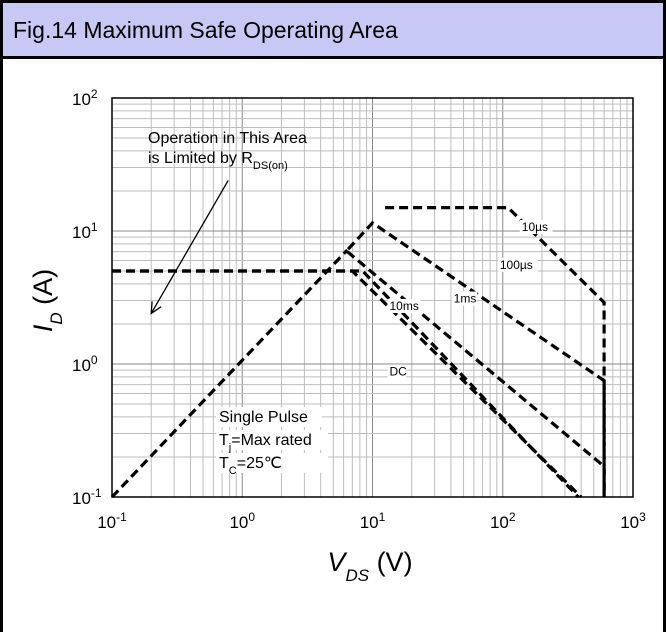  I want to click on x-tick-label: 10³, so click(633, 521).